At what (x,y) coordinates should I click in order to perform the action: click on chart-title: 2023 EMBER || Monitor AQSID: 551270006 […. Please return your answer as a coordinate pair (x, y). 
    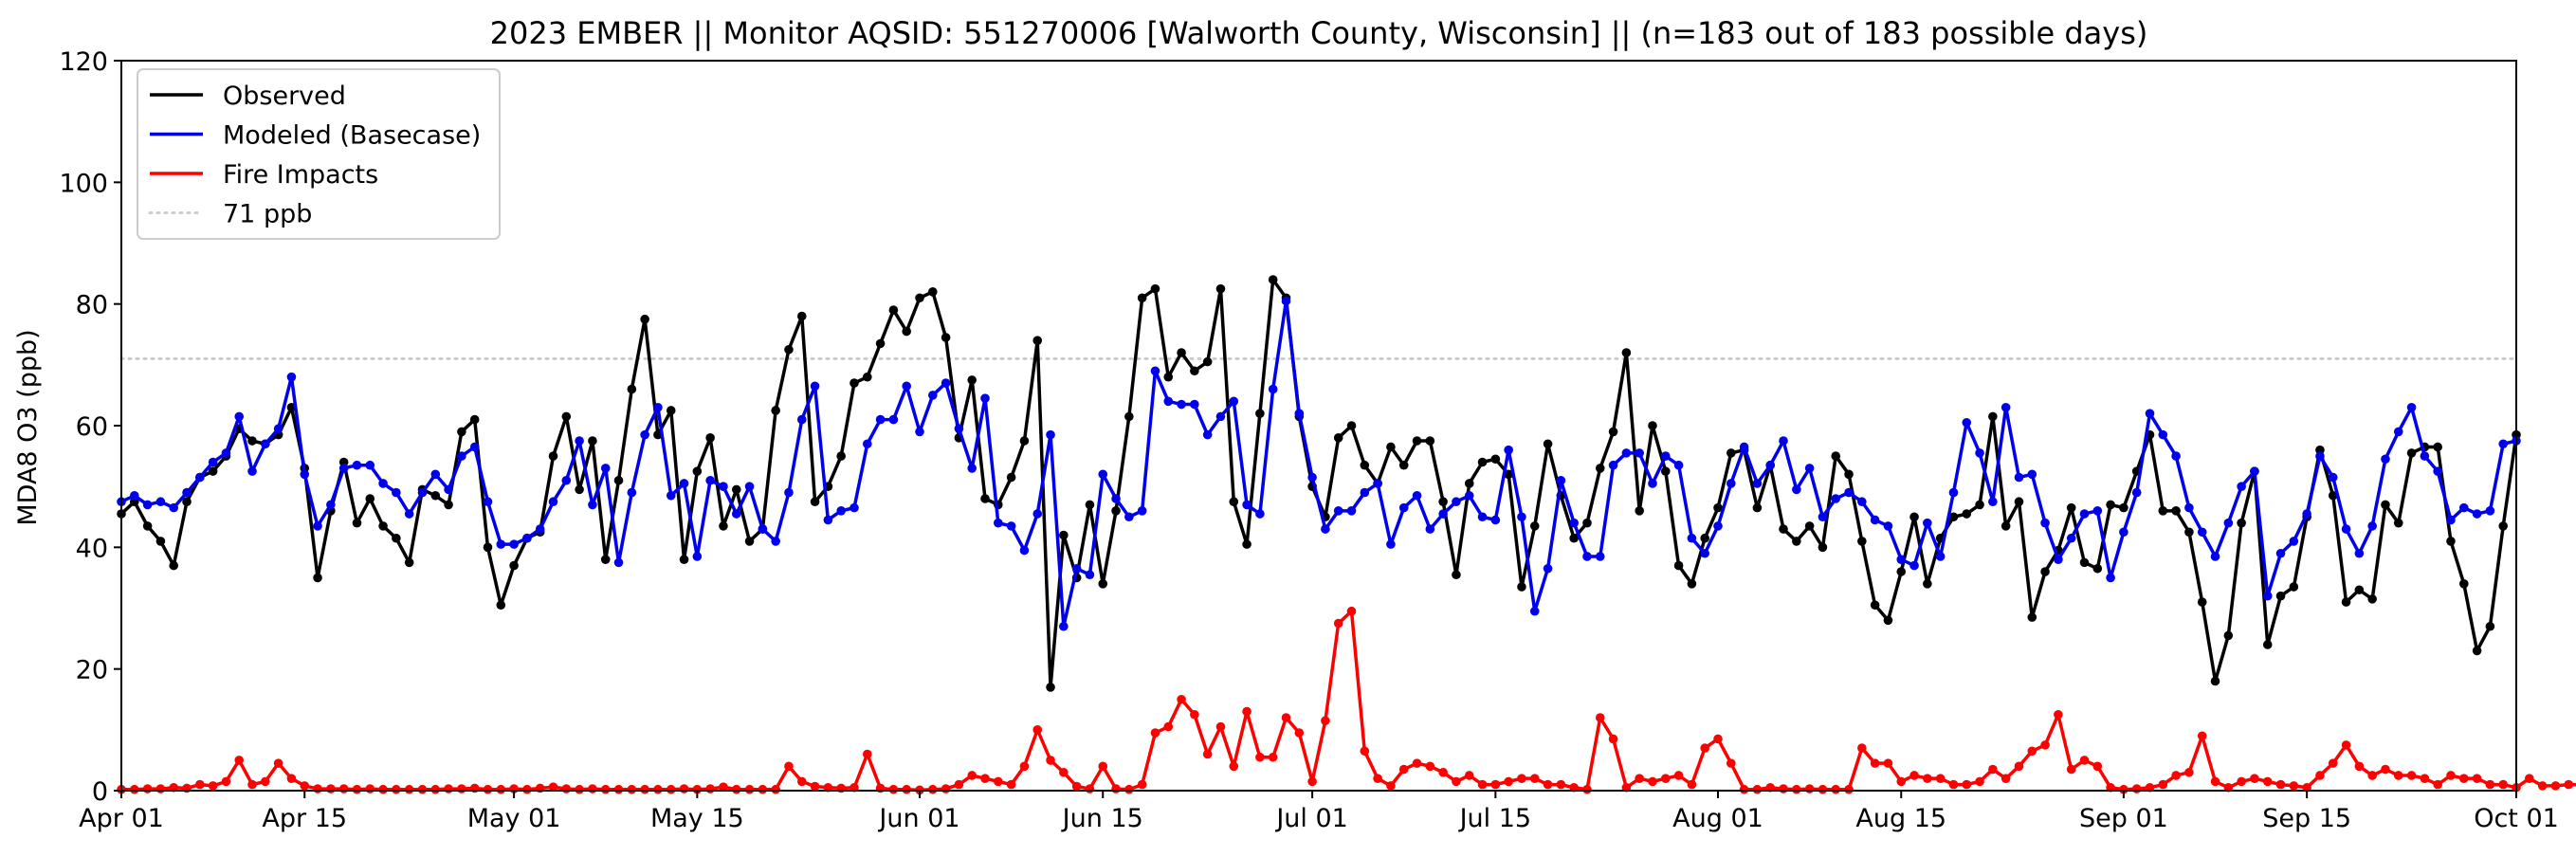
    Looking at the image, I should click on (1319, 33).